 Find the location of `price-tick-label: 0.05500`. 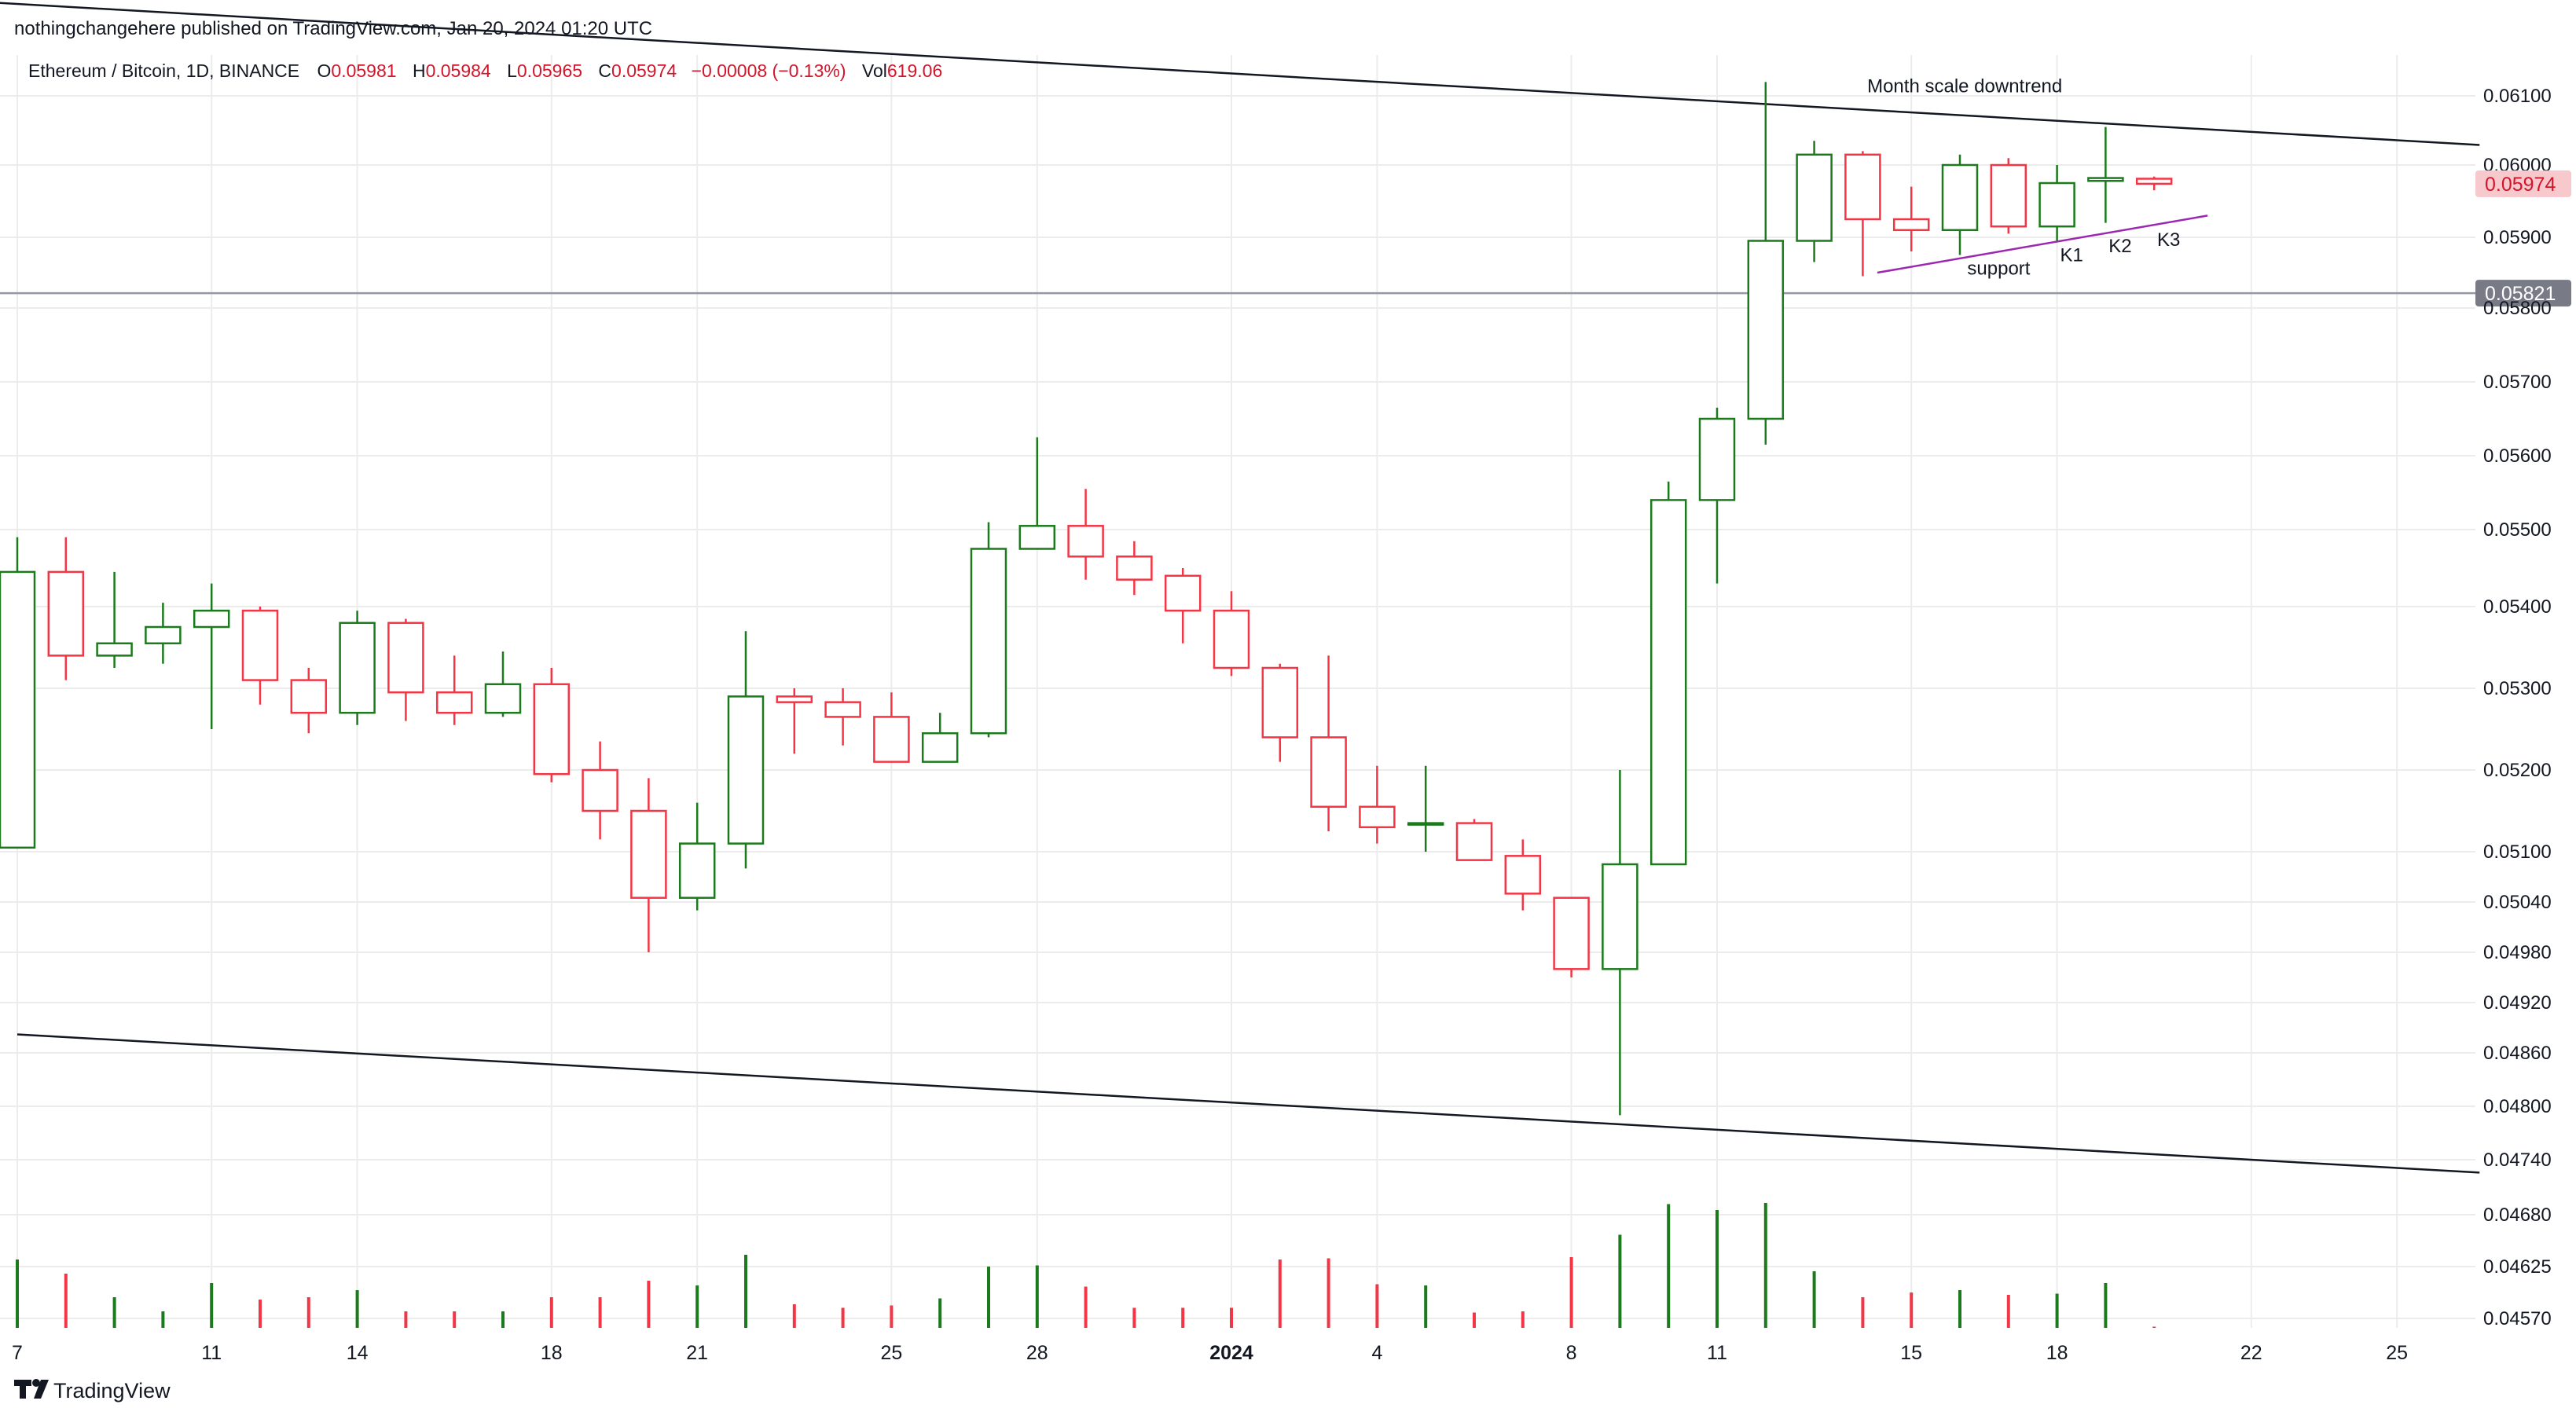

price-tick-label: 0.05500 is located at coordinates (2517, 530).